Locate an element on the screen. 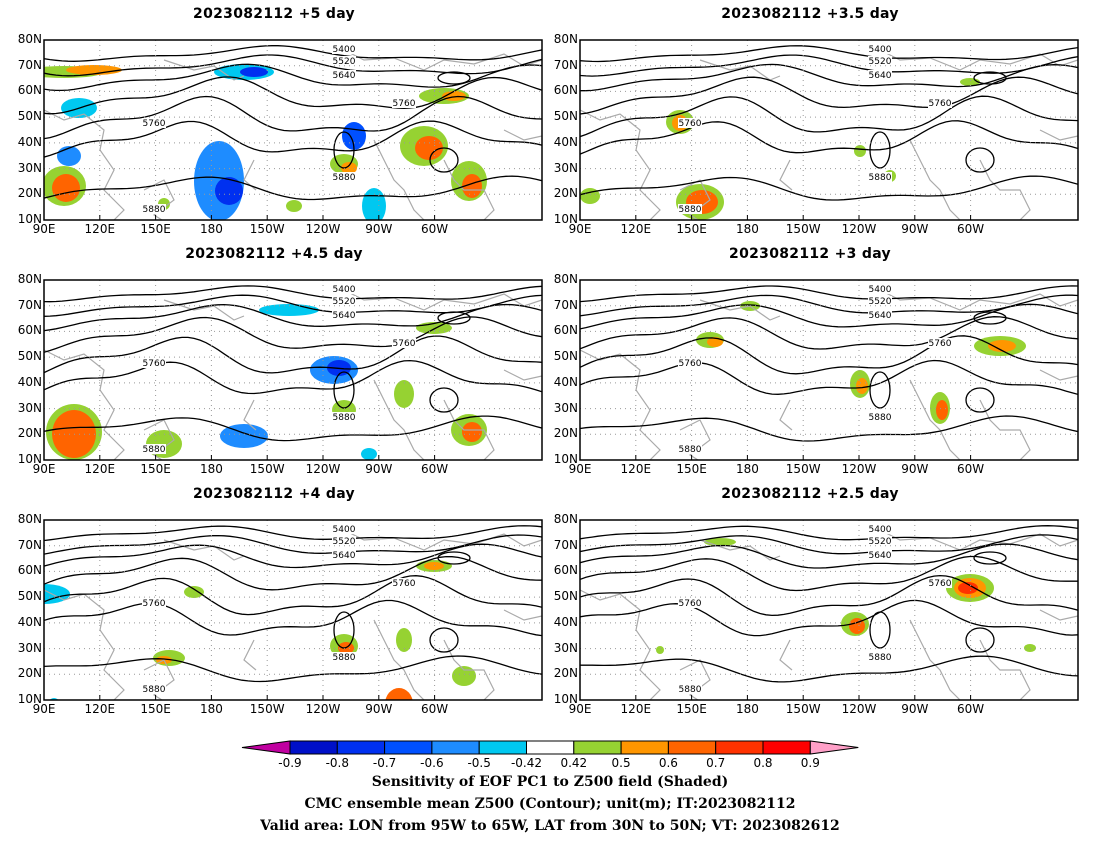 This screenshot has width=1100, height=850. lat-label: 30N is located at coordinates (565, 407).